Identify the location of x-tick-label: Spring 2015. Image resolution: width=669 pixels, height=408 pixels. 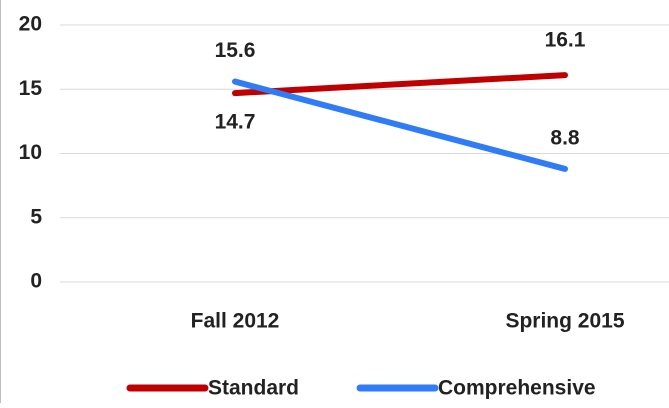
(564, 321).